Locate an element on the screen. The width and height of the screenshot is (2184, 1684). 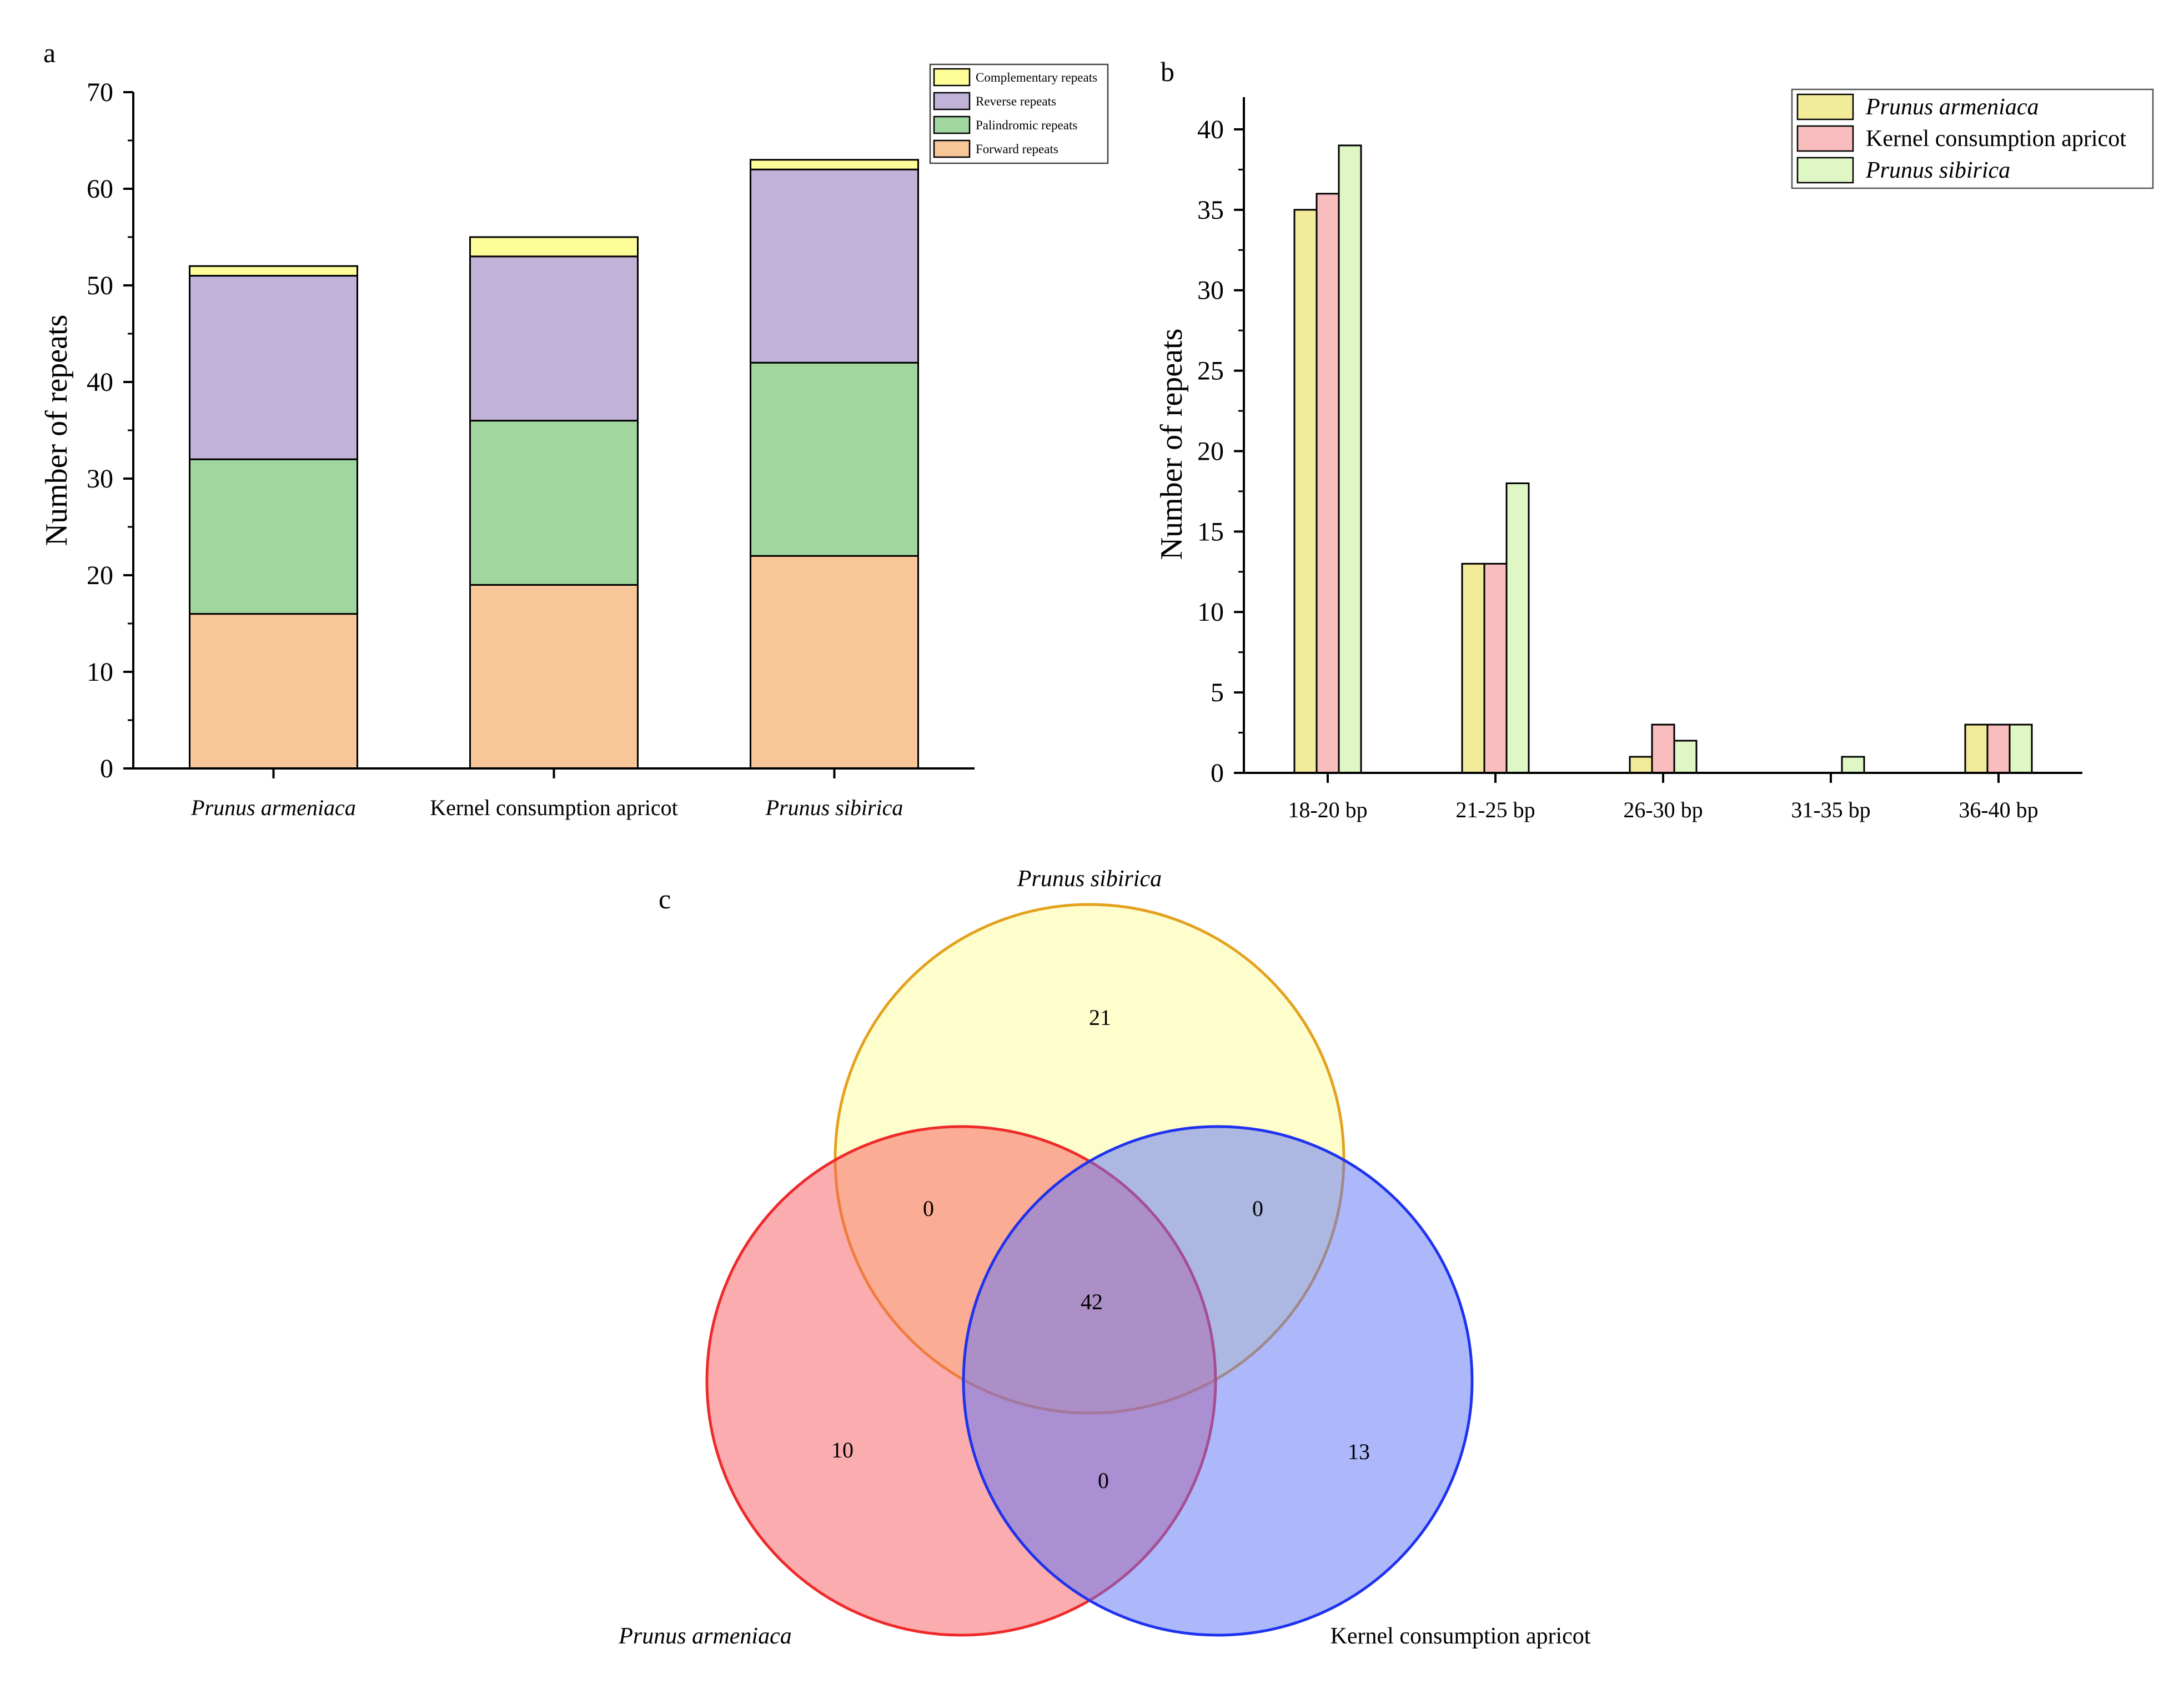
panel-a-bar-reverse-repeats-kernel-consumption-apricot is located at coordinates (554, 338).